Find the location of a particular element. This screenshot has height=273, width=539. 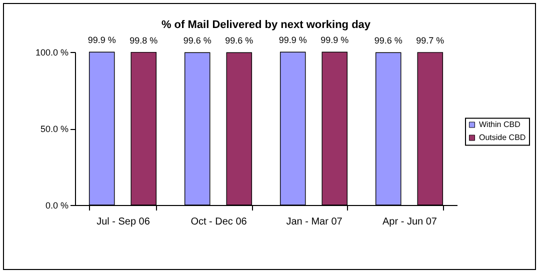

y-tick-label: 100.0 % is located at coordinates (51, 53).